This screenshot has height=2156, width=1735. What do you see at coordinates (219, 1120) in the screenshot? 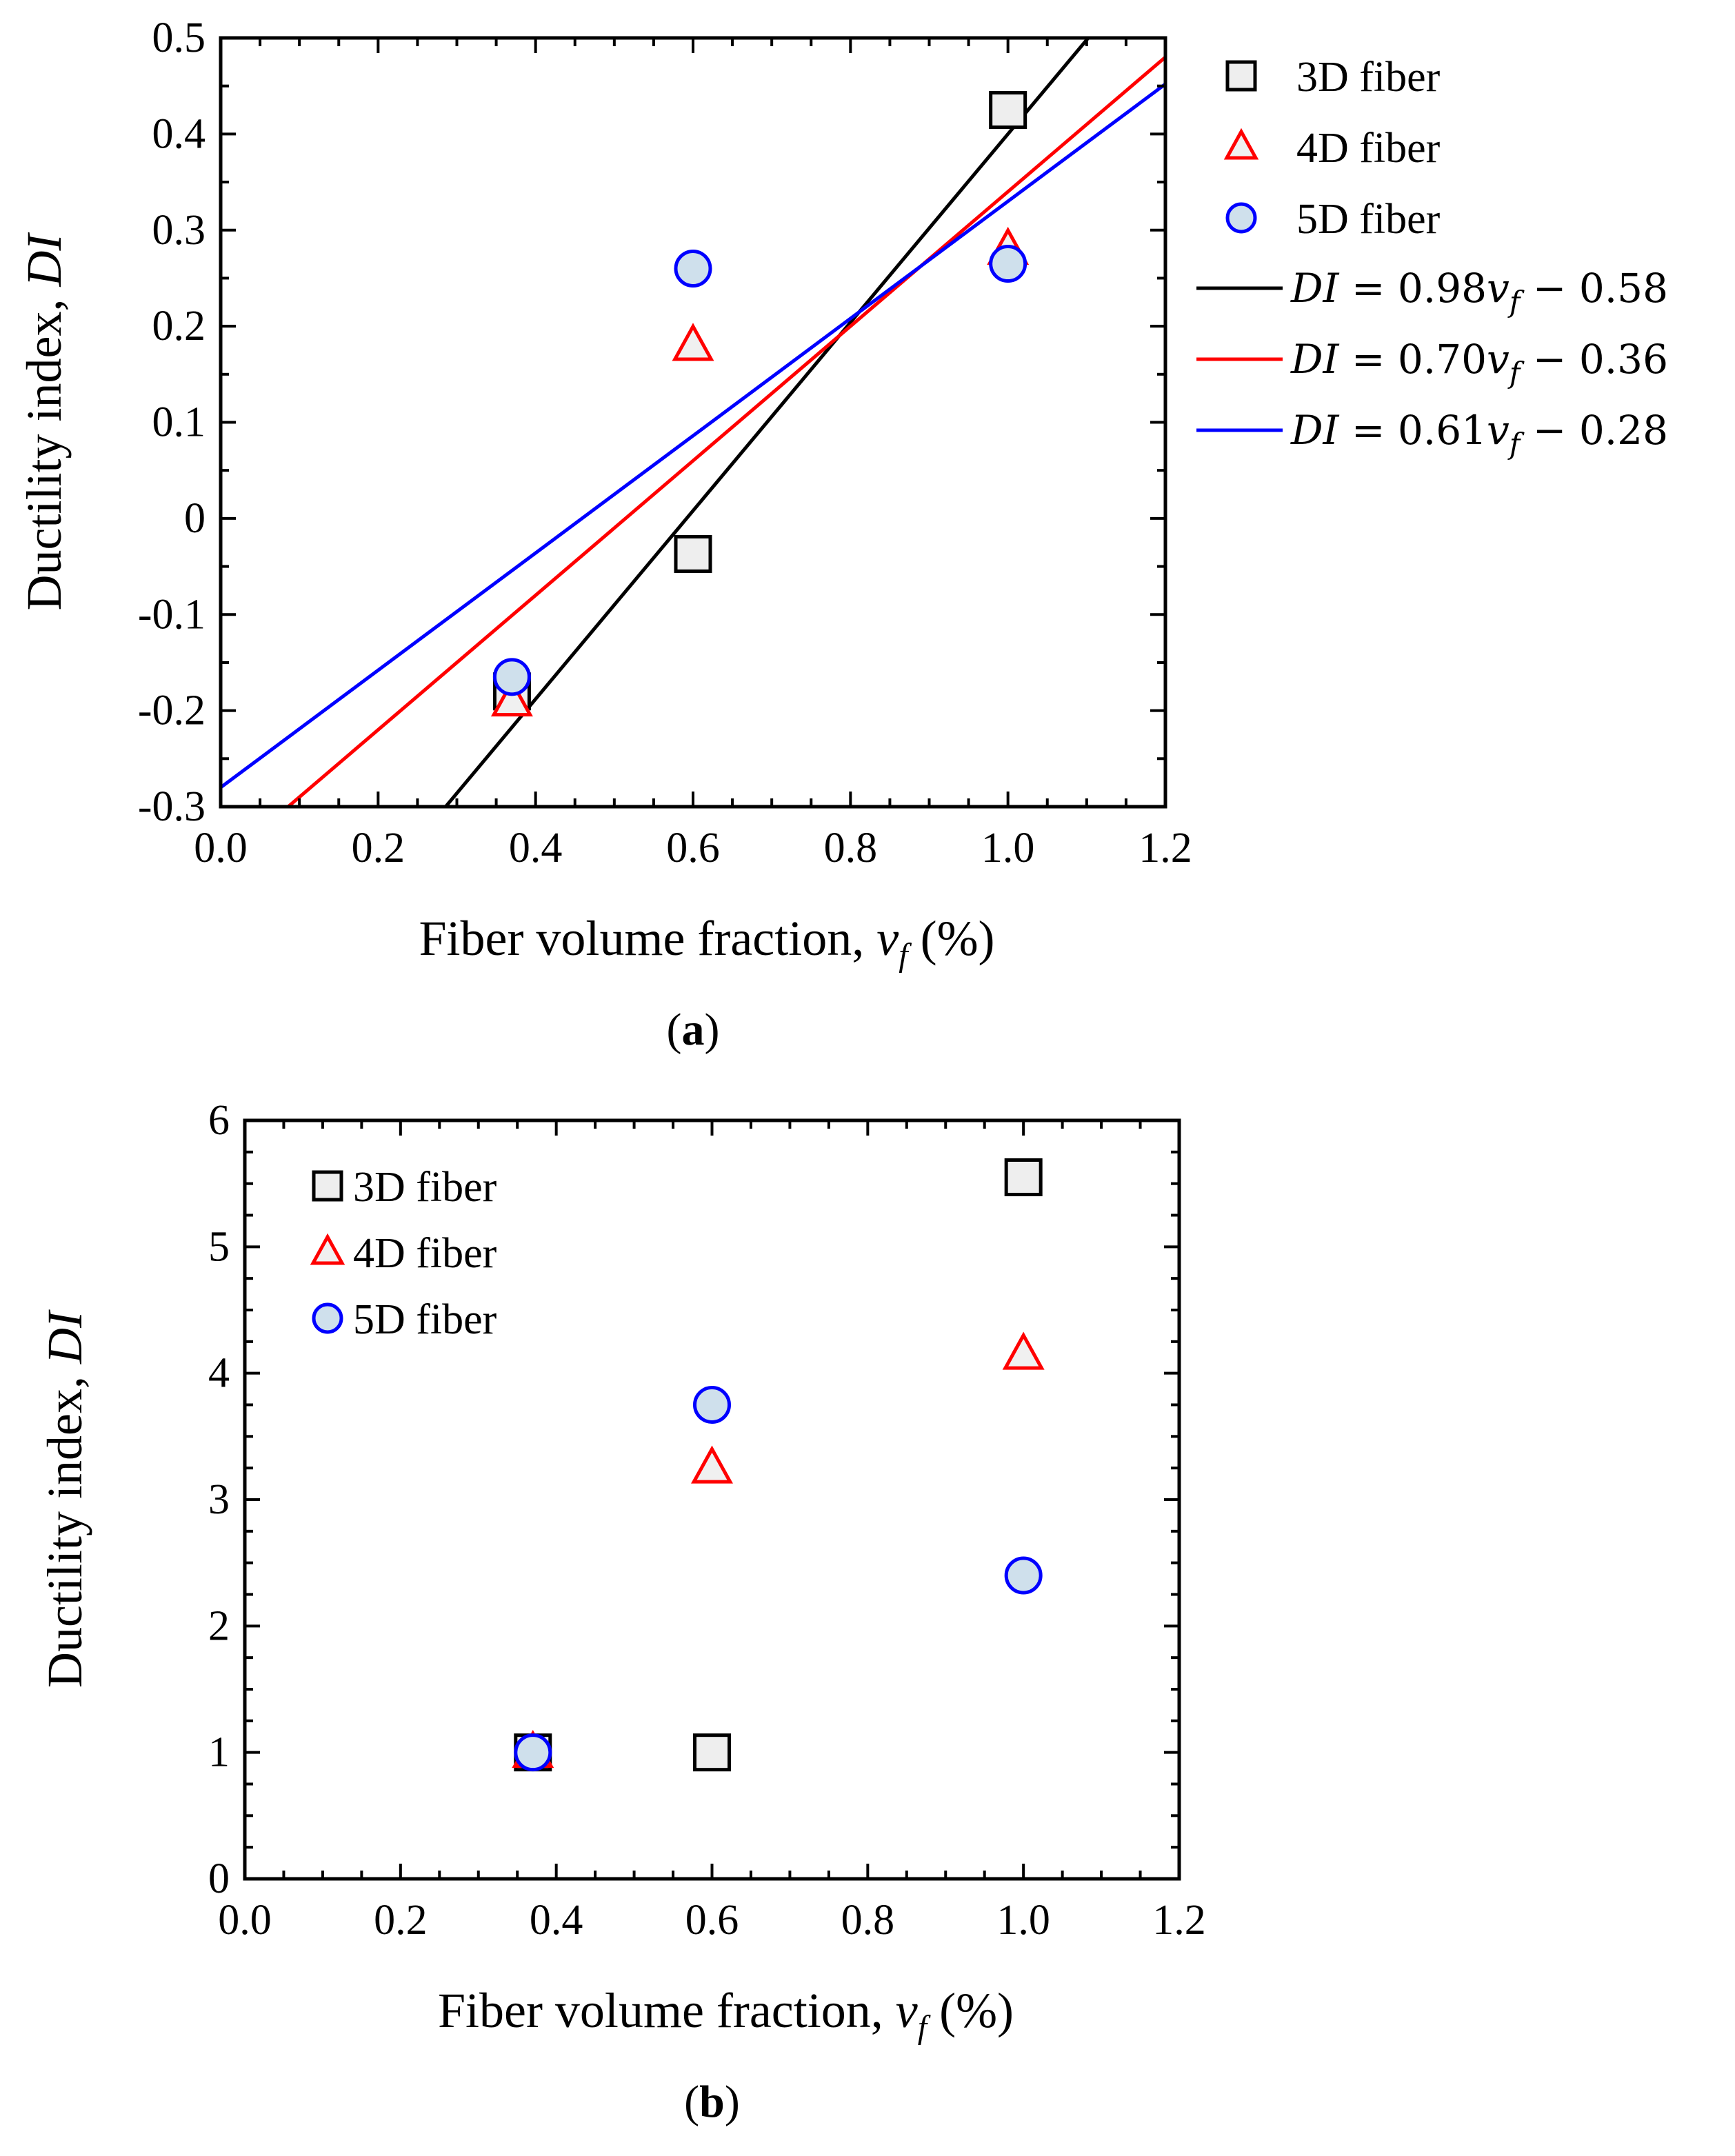
I see `y-tick-label: 6` at bounding box center [219, 1120].